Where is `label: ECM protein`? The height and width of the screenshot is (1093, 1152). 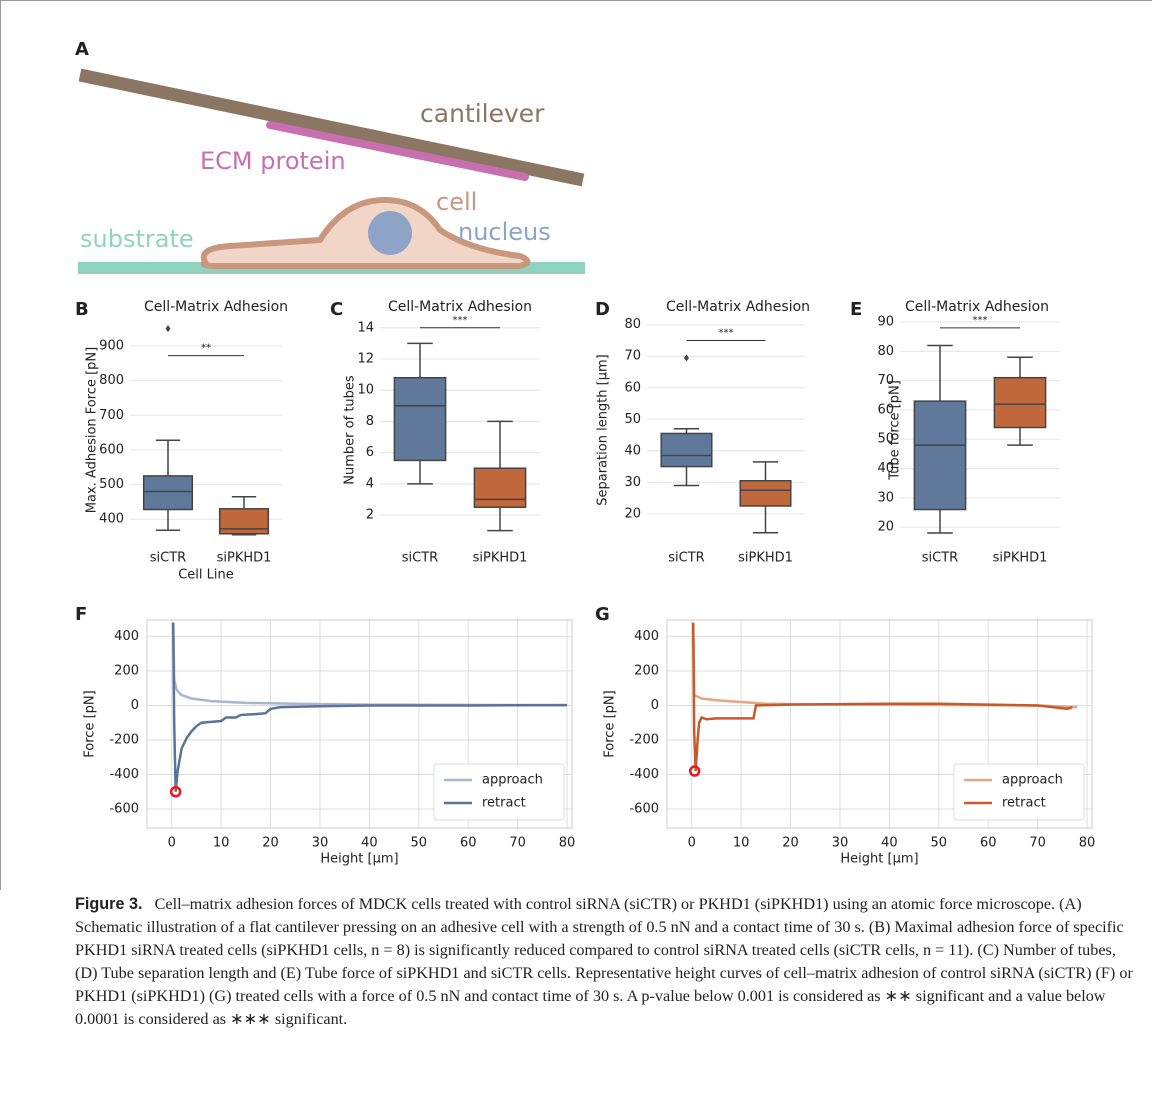 label: ECM protein is located at coordinates (273, 161).